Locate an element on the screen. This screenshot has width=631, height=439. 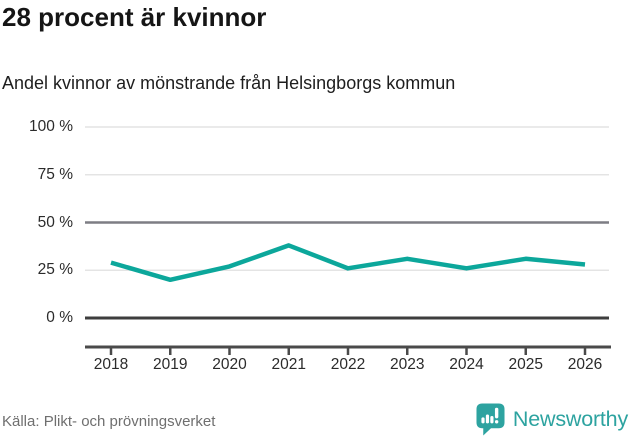
x-tick-label: 2021 is located at coordinates (288, 364).